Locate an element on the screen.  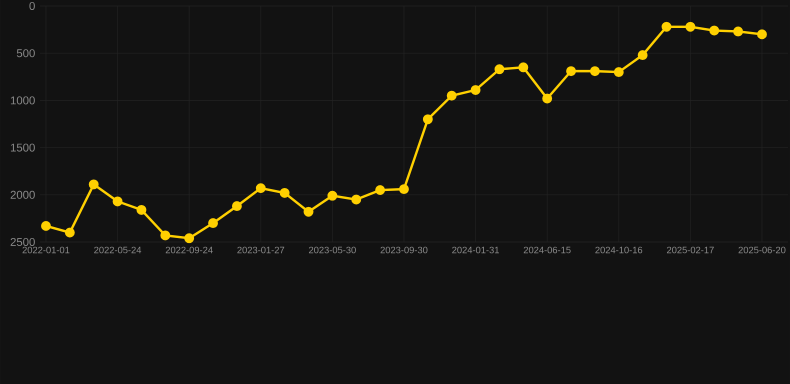
x-tick-label: 2025-02-17 is located at coordinates (690, 250).